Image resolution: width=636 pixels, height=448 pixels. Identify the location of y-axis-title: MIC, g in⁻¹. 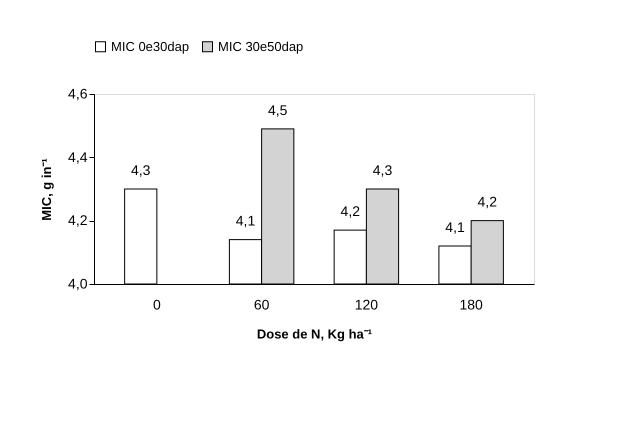
(46, 189).